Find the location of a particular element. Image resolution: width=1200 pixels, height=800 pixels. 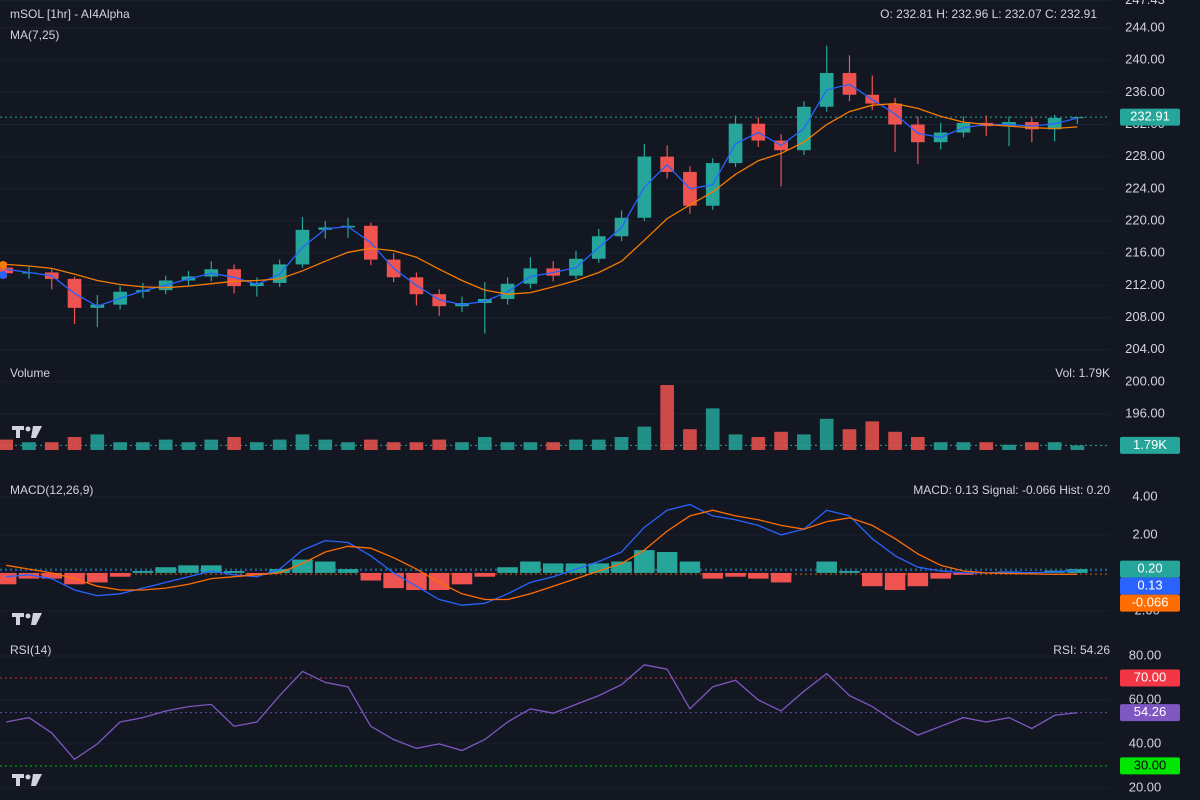

y-tick-label: 40.00 is located at coordinates (1145, 742).